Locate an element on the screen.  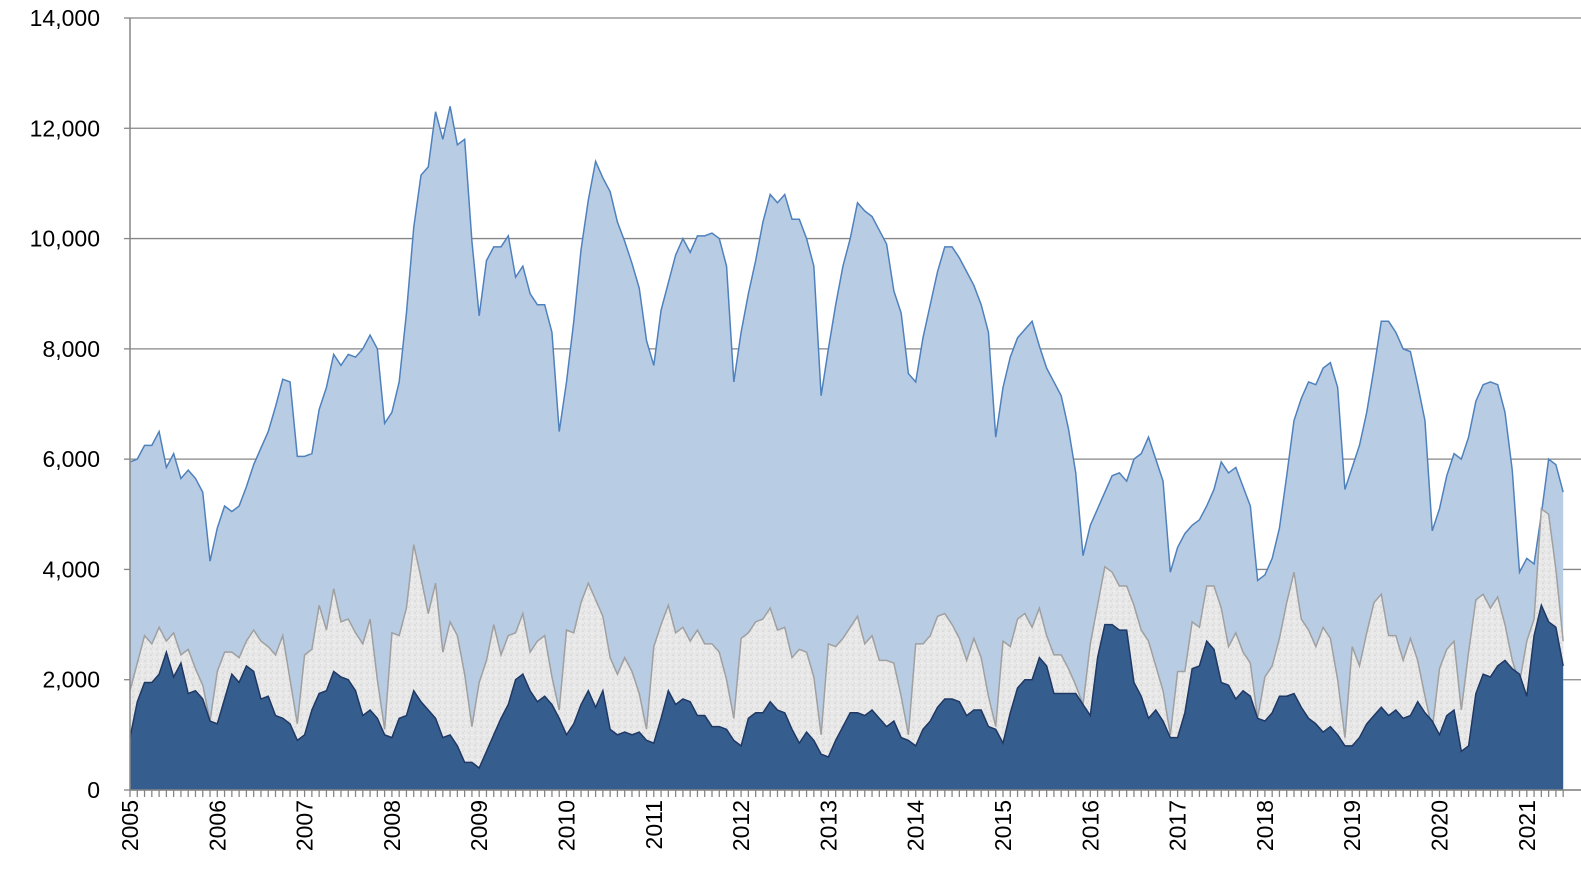
x-tick-label: 2013 is located at coordinates (828, 825).